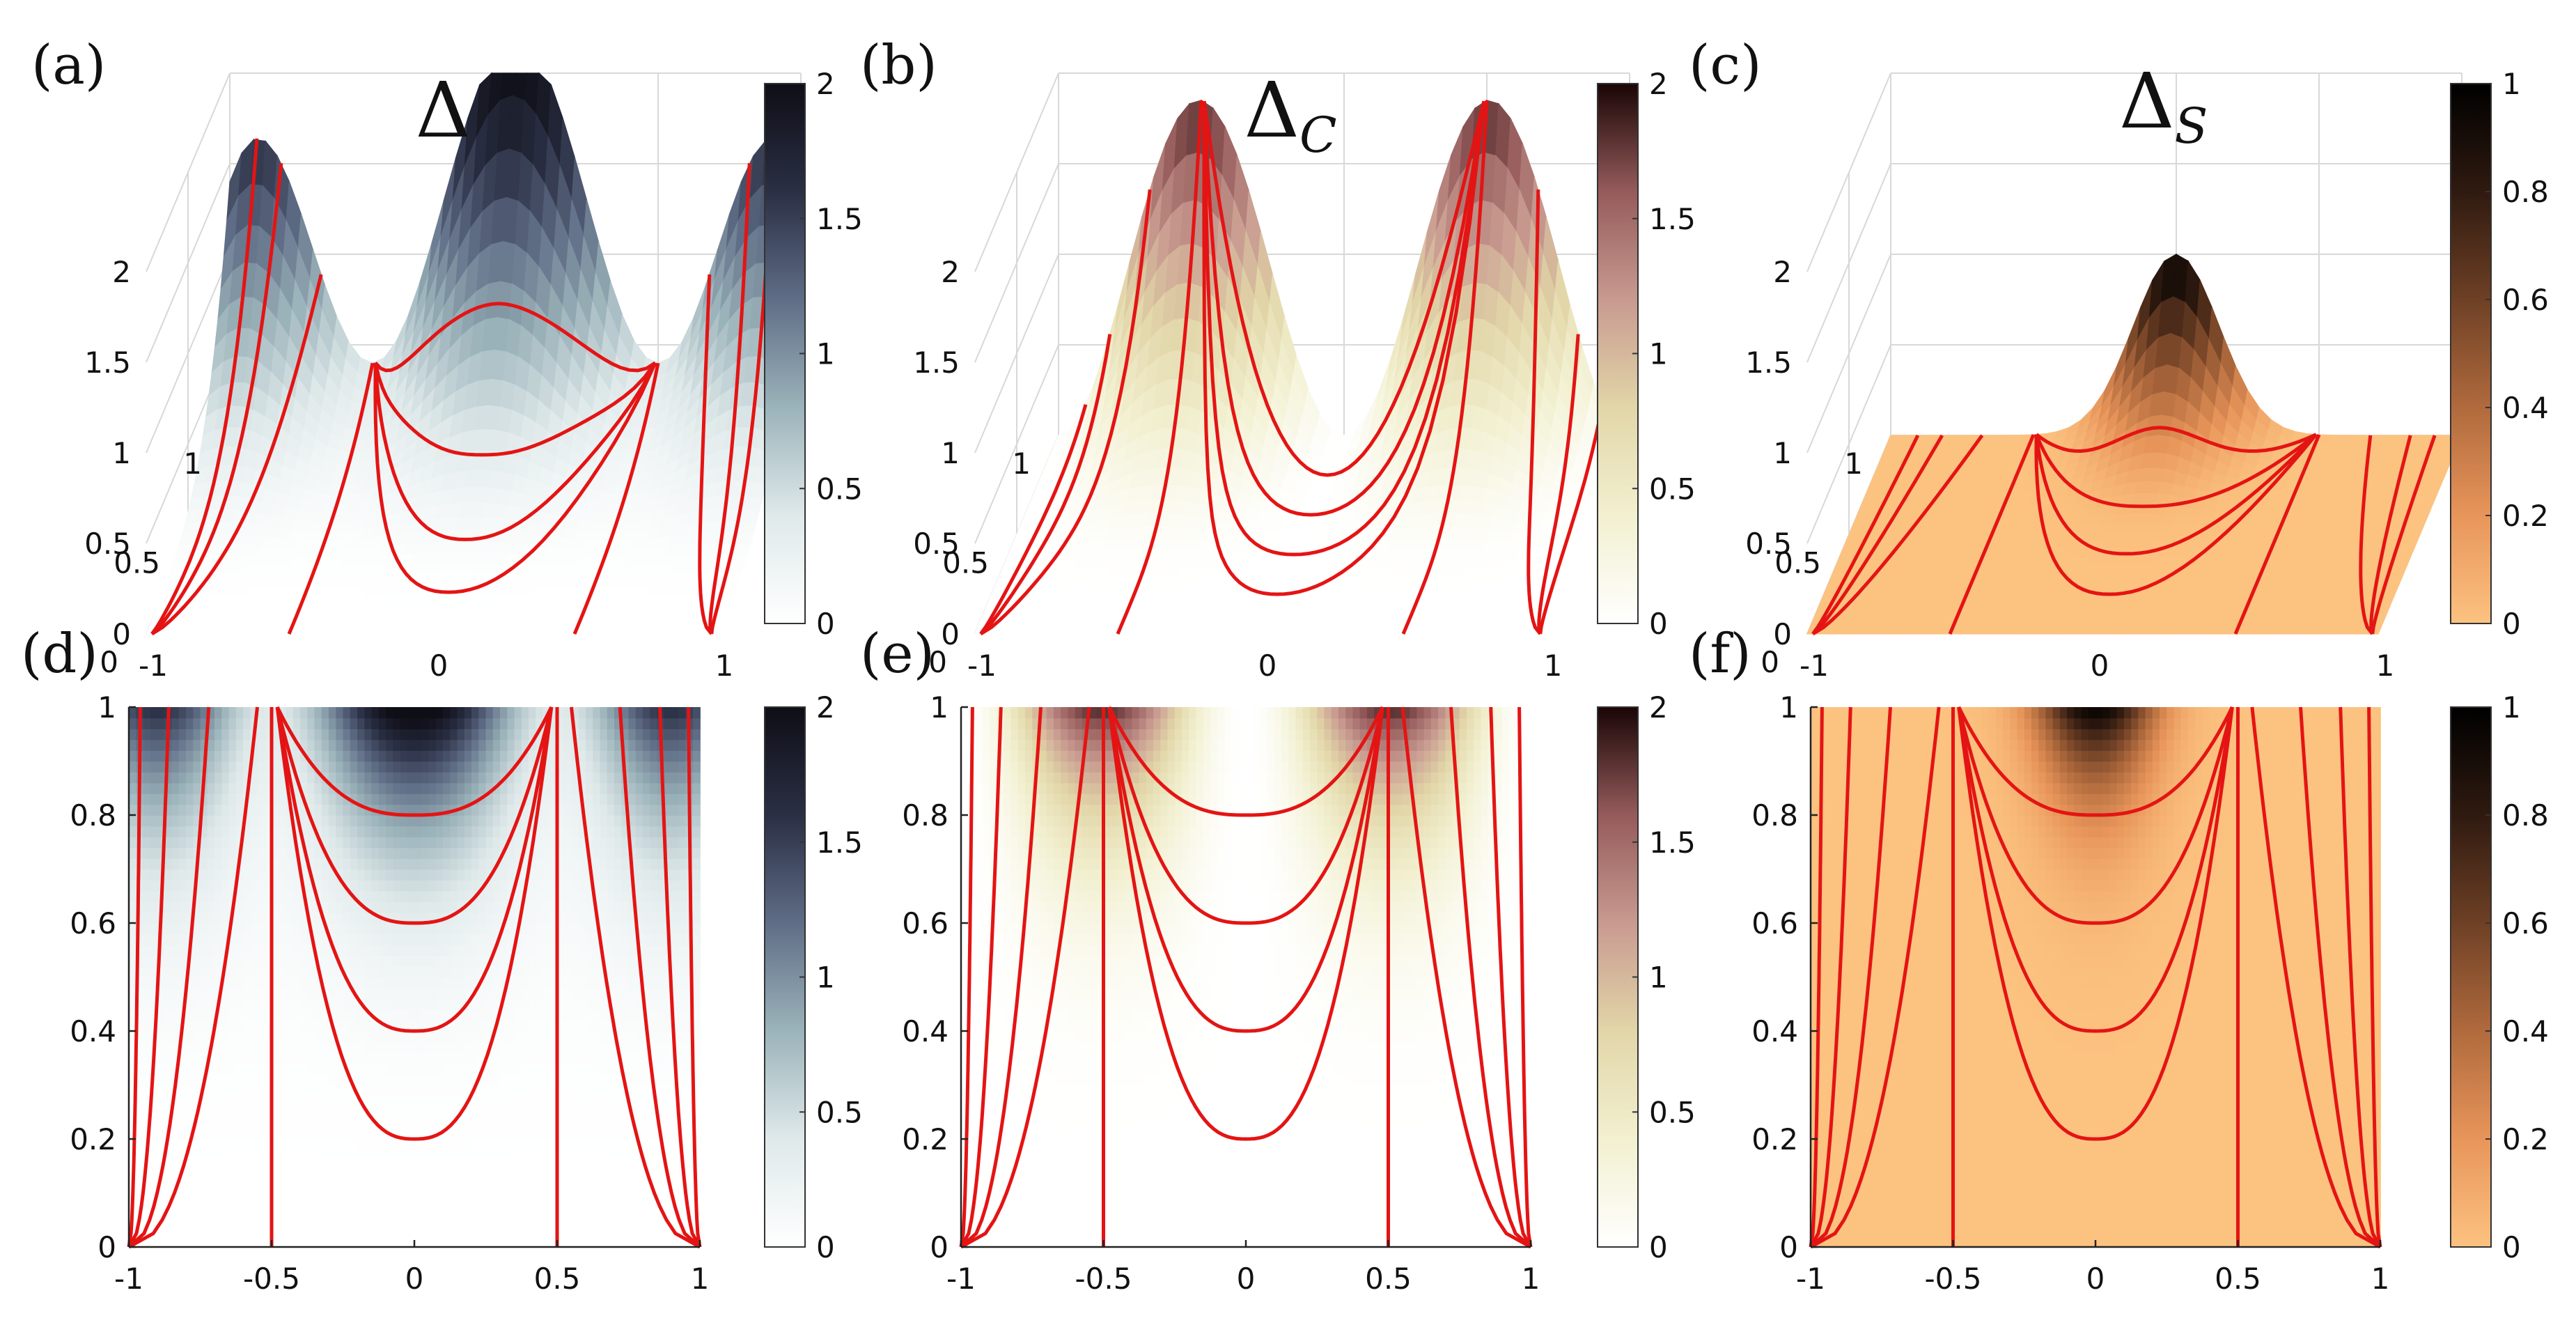  Describe the element at coordinates (415, 977) in the screenshot. I see `heatmap-cells` at that location.